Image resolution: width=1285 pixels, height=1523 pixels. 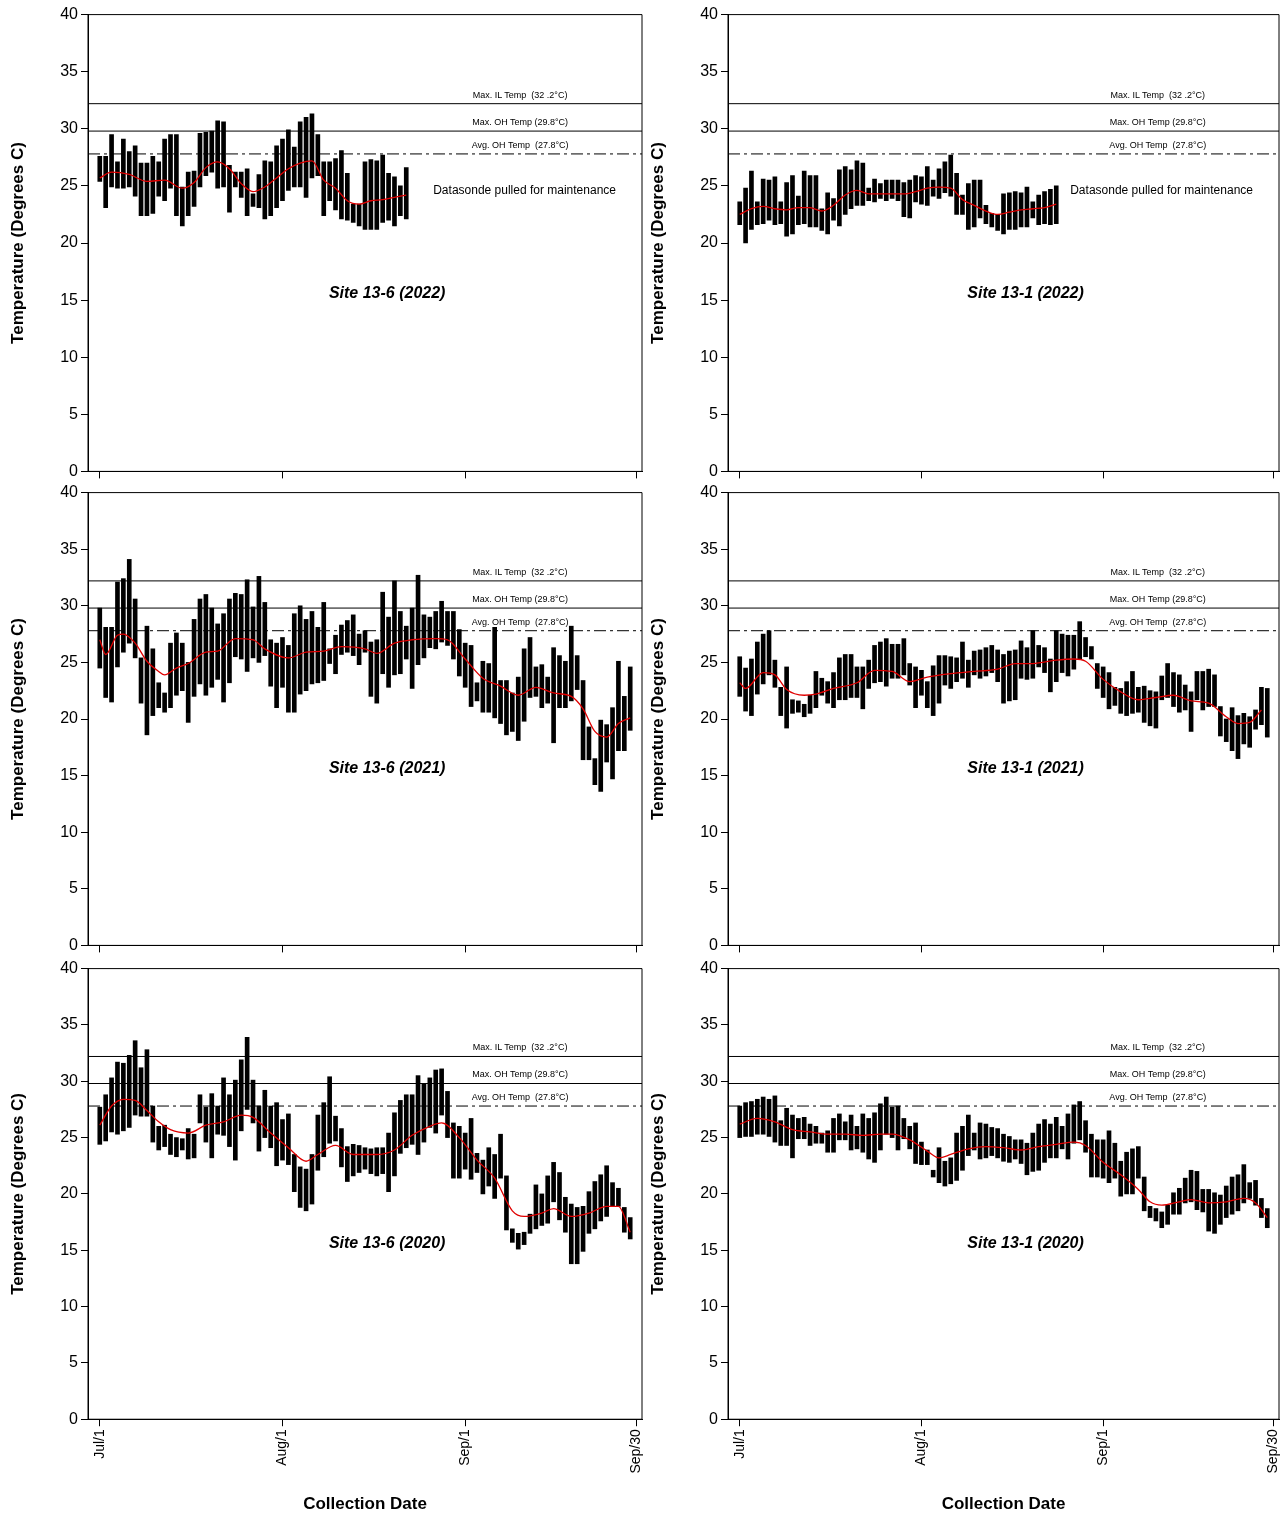 I want to click on annotation: Site 13-1 (2022), so click(x=1025, y=292).